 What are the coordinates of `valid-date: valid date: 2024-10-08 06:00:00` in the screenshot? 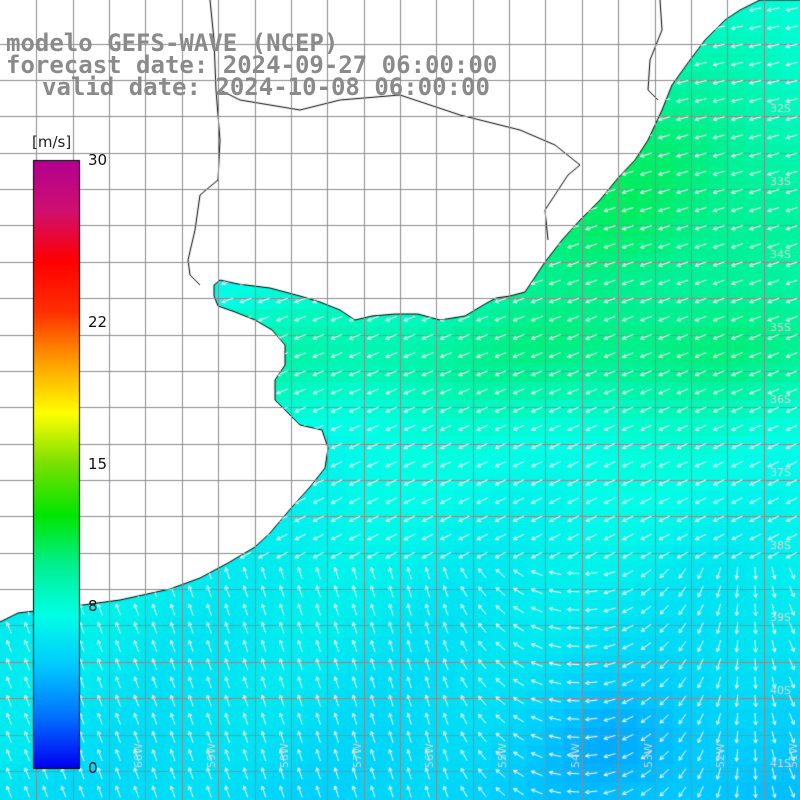 It's located at (266, 87).